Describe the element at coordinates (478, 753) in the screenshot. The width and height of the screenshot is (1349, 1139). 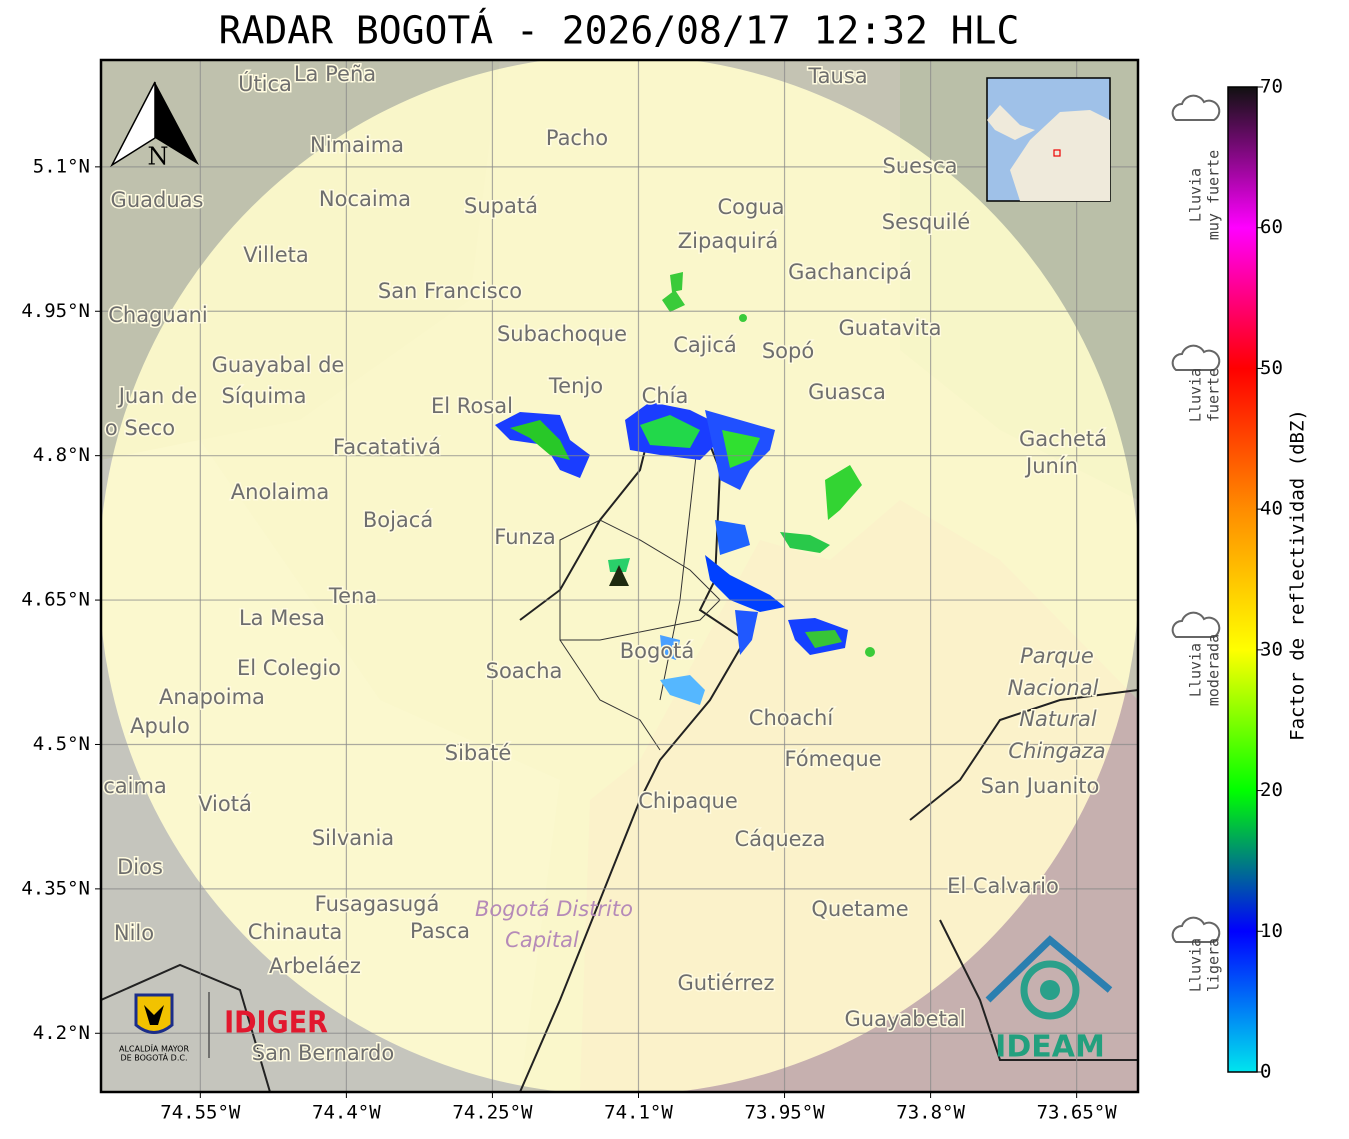
I see `place-label: Sibaté` at that location.